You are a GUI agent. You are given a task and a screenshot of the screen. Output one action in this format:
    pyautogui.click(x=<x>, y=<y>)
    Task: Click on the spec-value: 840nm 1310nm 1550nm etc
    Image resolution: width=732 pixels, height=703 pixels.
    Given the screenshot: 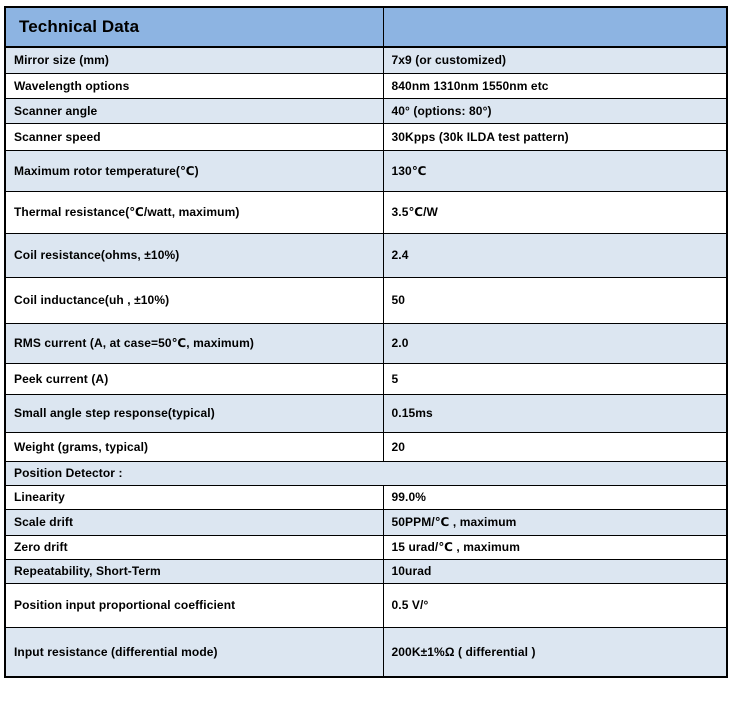 What is the action you would take?
    pyautogui.click(x=555, y=85)
    